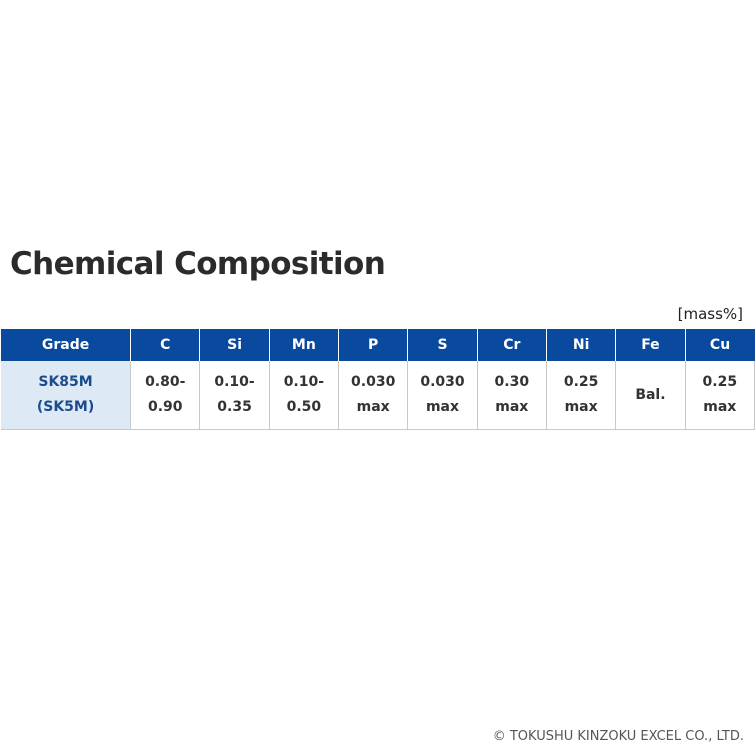 This screenshot has width=756, height=756. Describe the element at coordinates (512, 382) in the screenshot. I see `cell-cr-line1: 0.30` at that location.